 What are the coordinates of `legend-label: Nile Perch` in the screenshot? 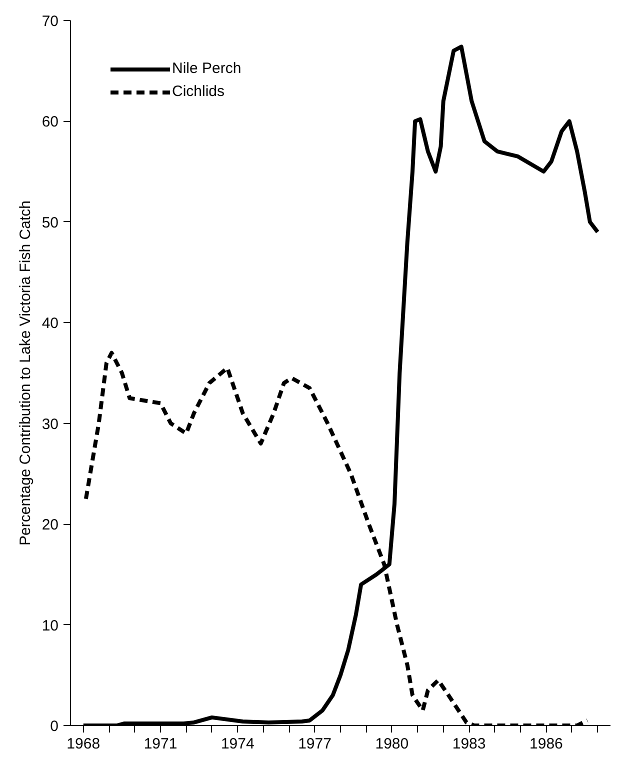 It's located at (207, 68).